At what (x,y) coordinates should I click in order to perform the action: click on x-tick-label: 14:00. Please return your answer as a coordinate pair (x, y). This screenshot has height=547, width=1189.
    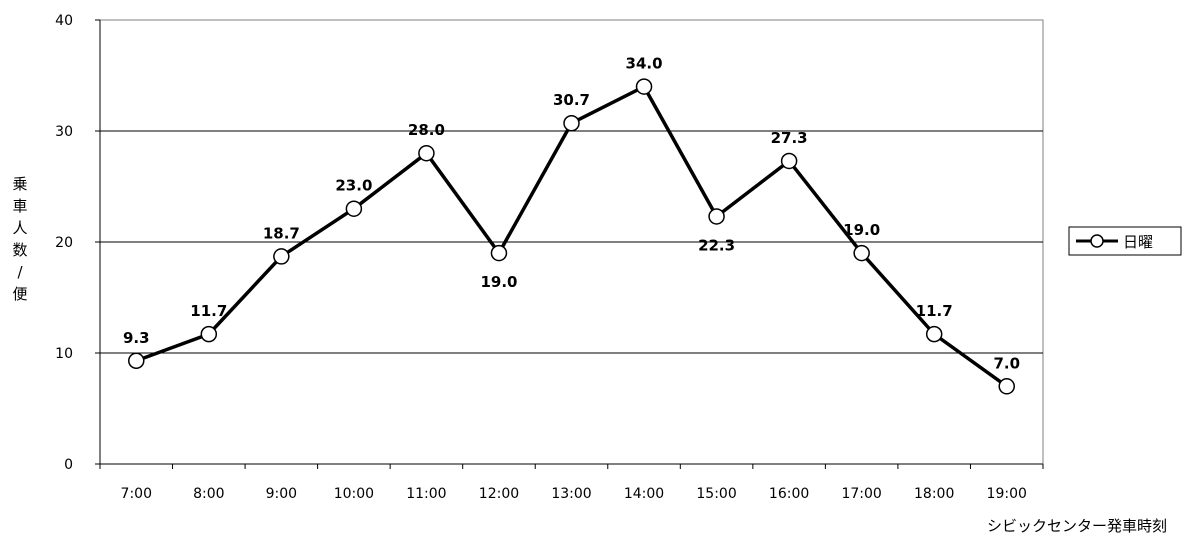
    Looking at the image, I should click on (644, 494).